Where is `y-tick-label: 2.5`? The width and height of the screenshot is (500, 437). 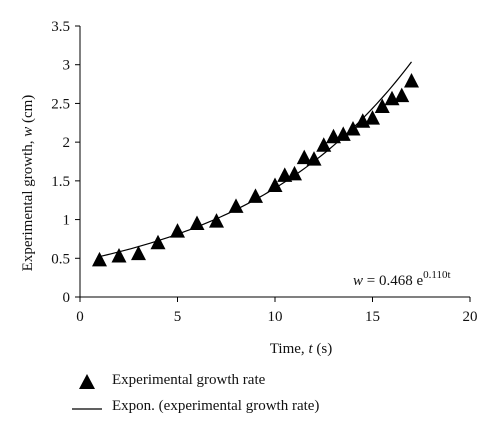
y-tick-label: 2.5 is located at coordinates (60, 104).